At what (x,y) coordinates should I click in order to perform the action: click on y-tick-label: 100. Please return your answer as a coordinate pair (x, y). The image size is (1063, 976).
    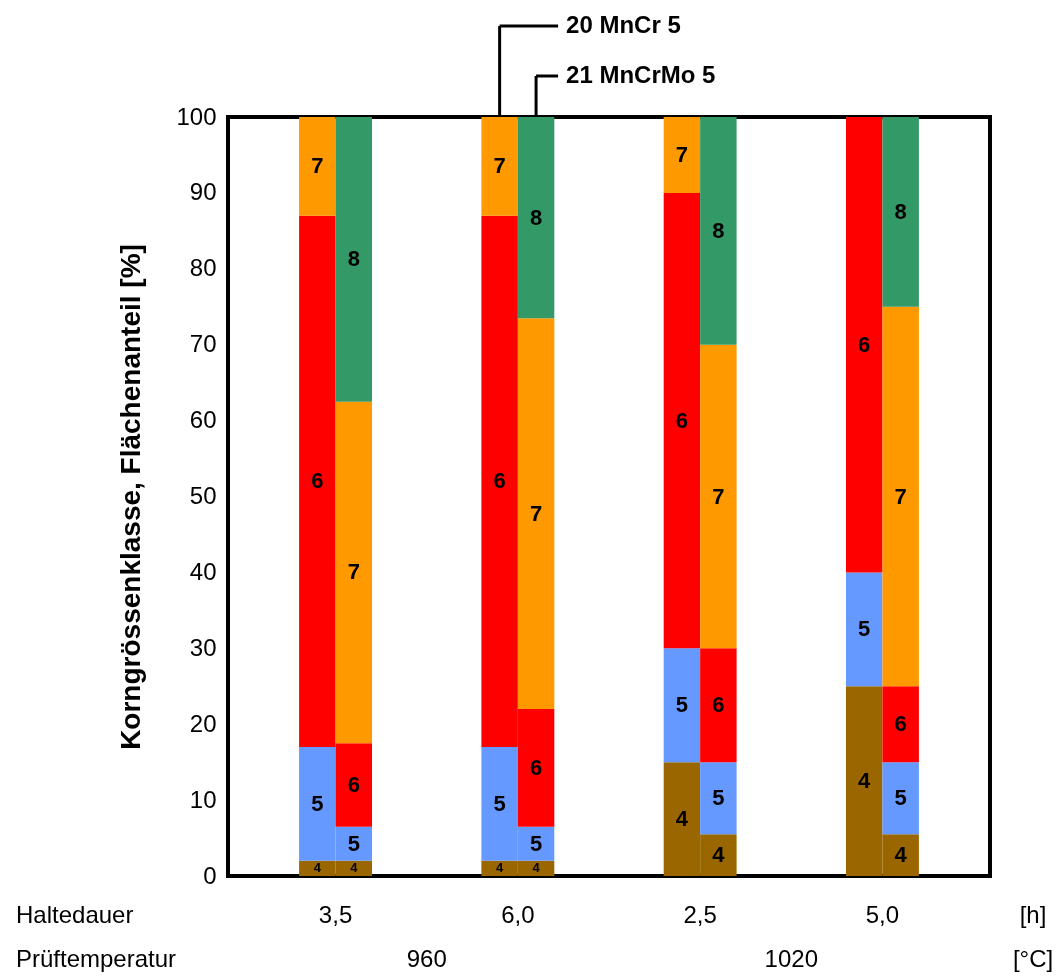
    Looking at the image, I should click on (196, 116).